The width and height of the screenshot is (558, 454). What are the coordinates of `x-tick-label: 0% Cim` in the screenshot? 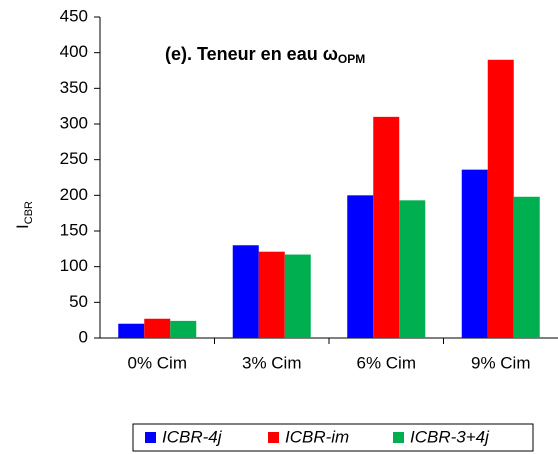 It's located at (157, 362).